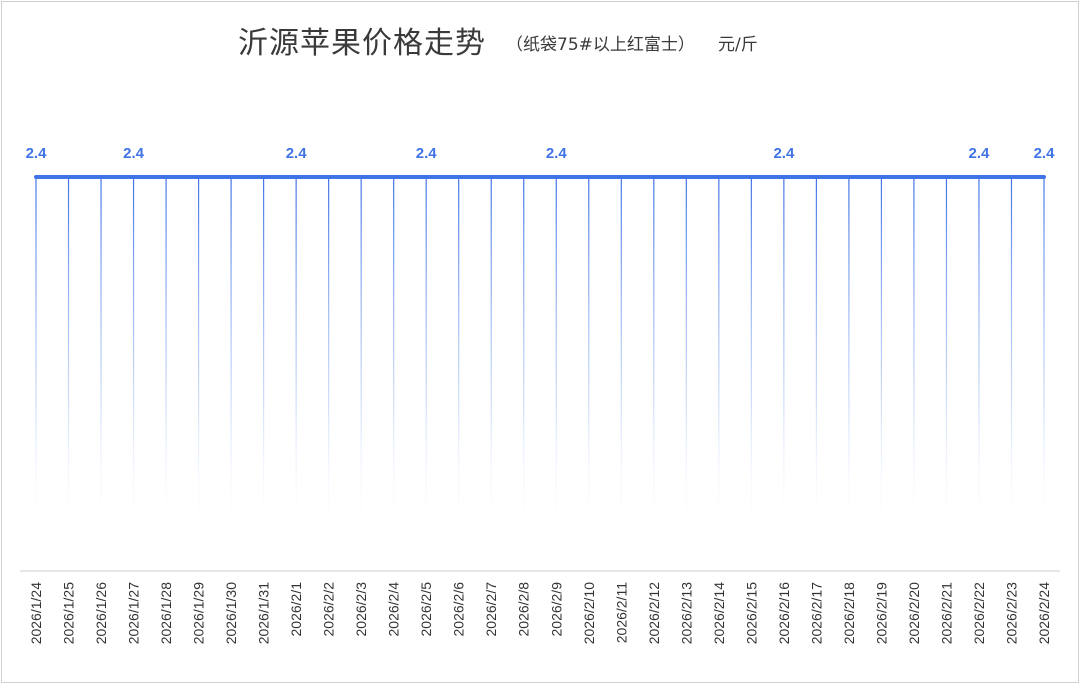 Image resolution: width=1080 pixels, height=694 pixels. What do you see at coordinates (491, 609) in the screenshot?
I see `x-tick-label: 2026/2/7` at bounding box center [491, 609].